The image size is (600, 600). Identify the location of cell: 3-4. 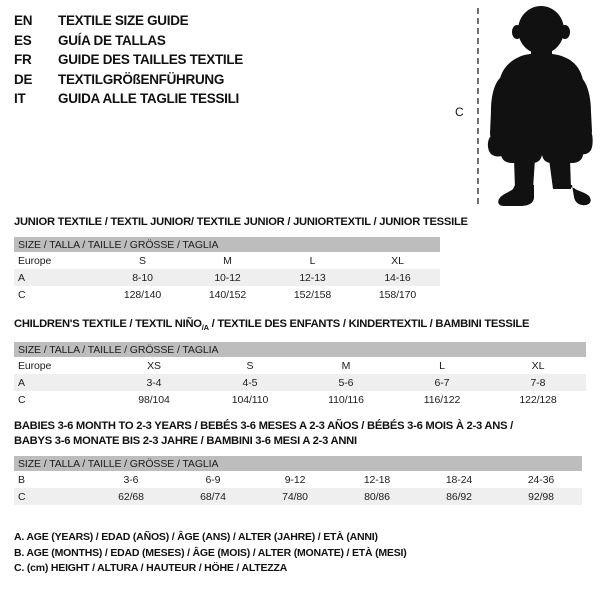
(154, 383).